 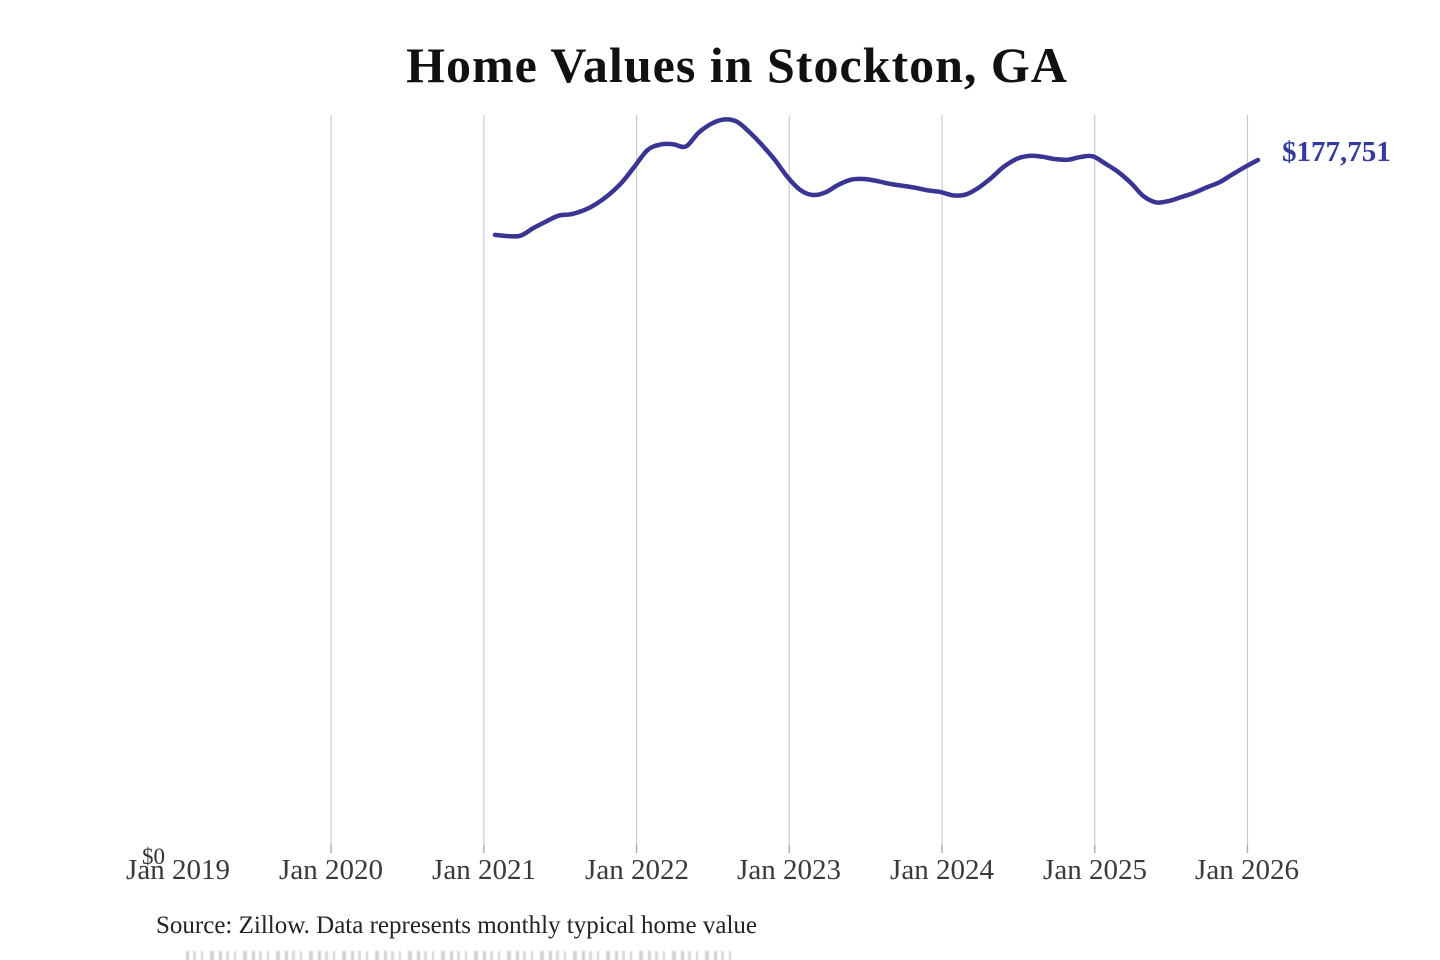 What do you see at coordinates (1336, 152) in the screenshot?
I see `latest-value-label: $177,751` at bounding box center [1336, 152].